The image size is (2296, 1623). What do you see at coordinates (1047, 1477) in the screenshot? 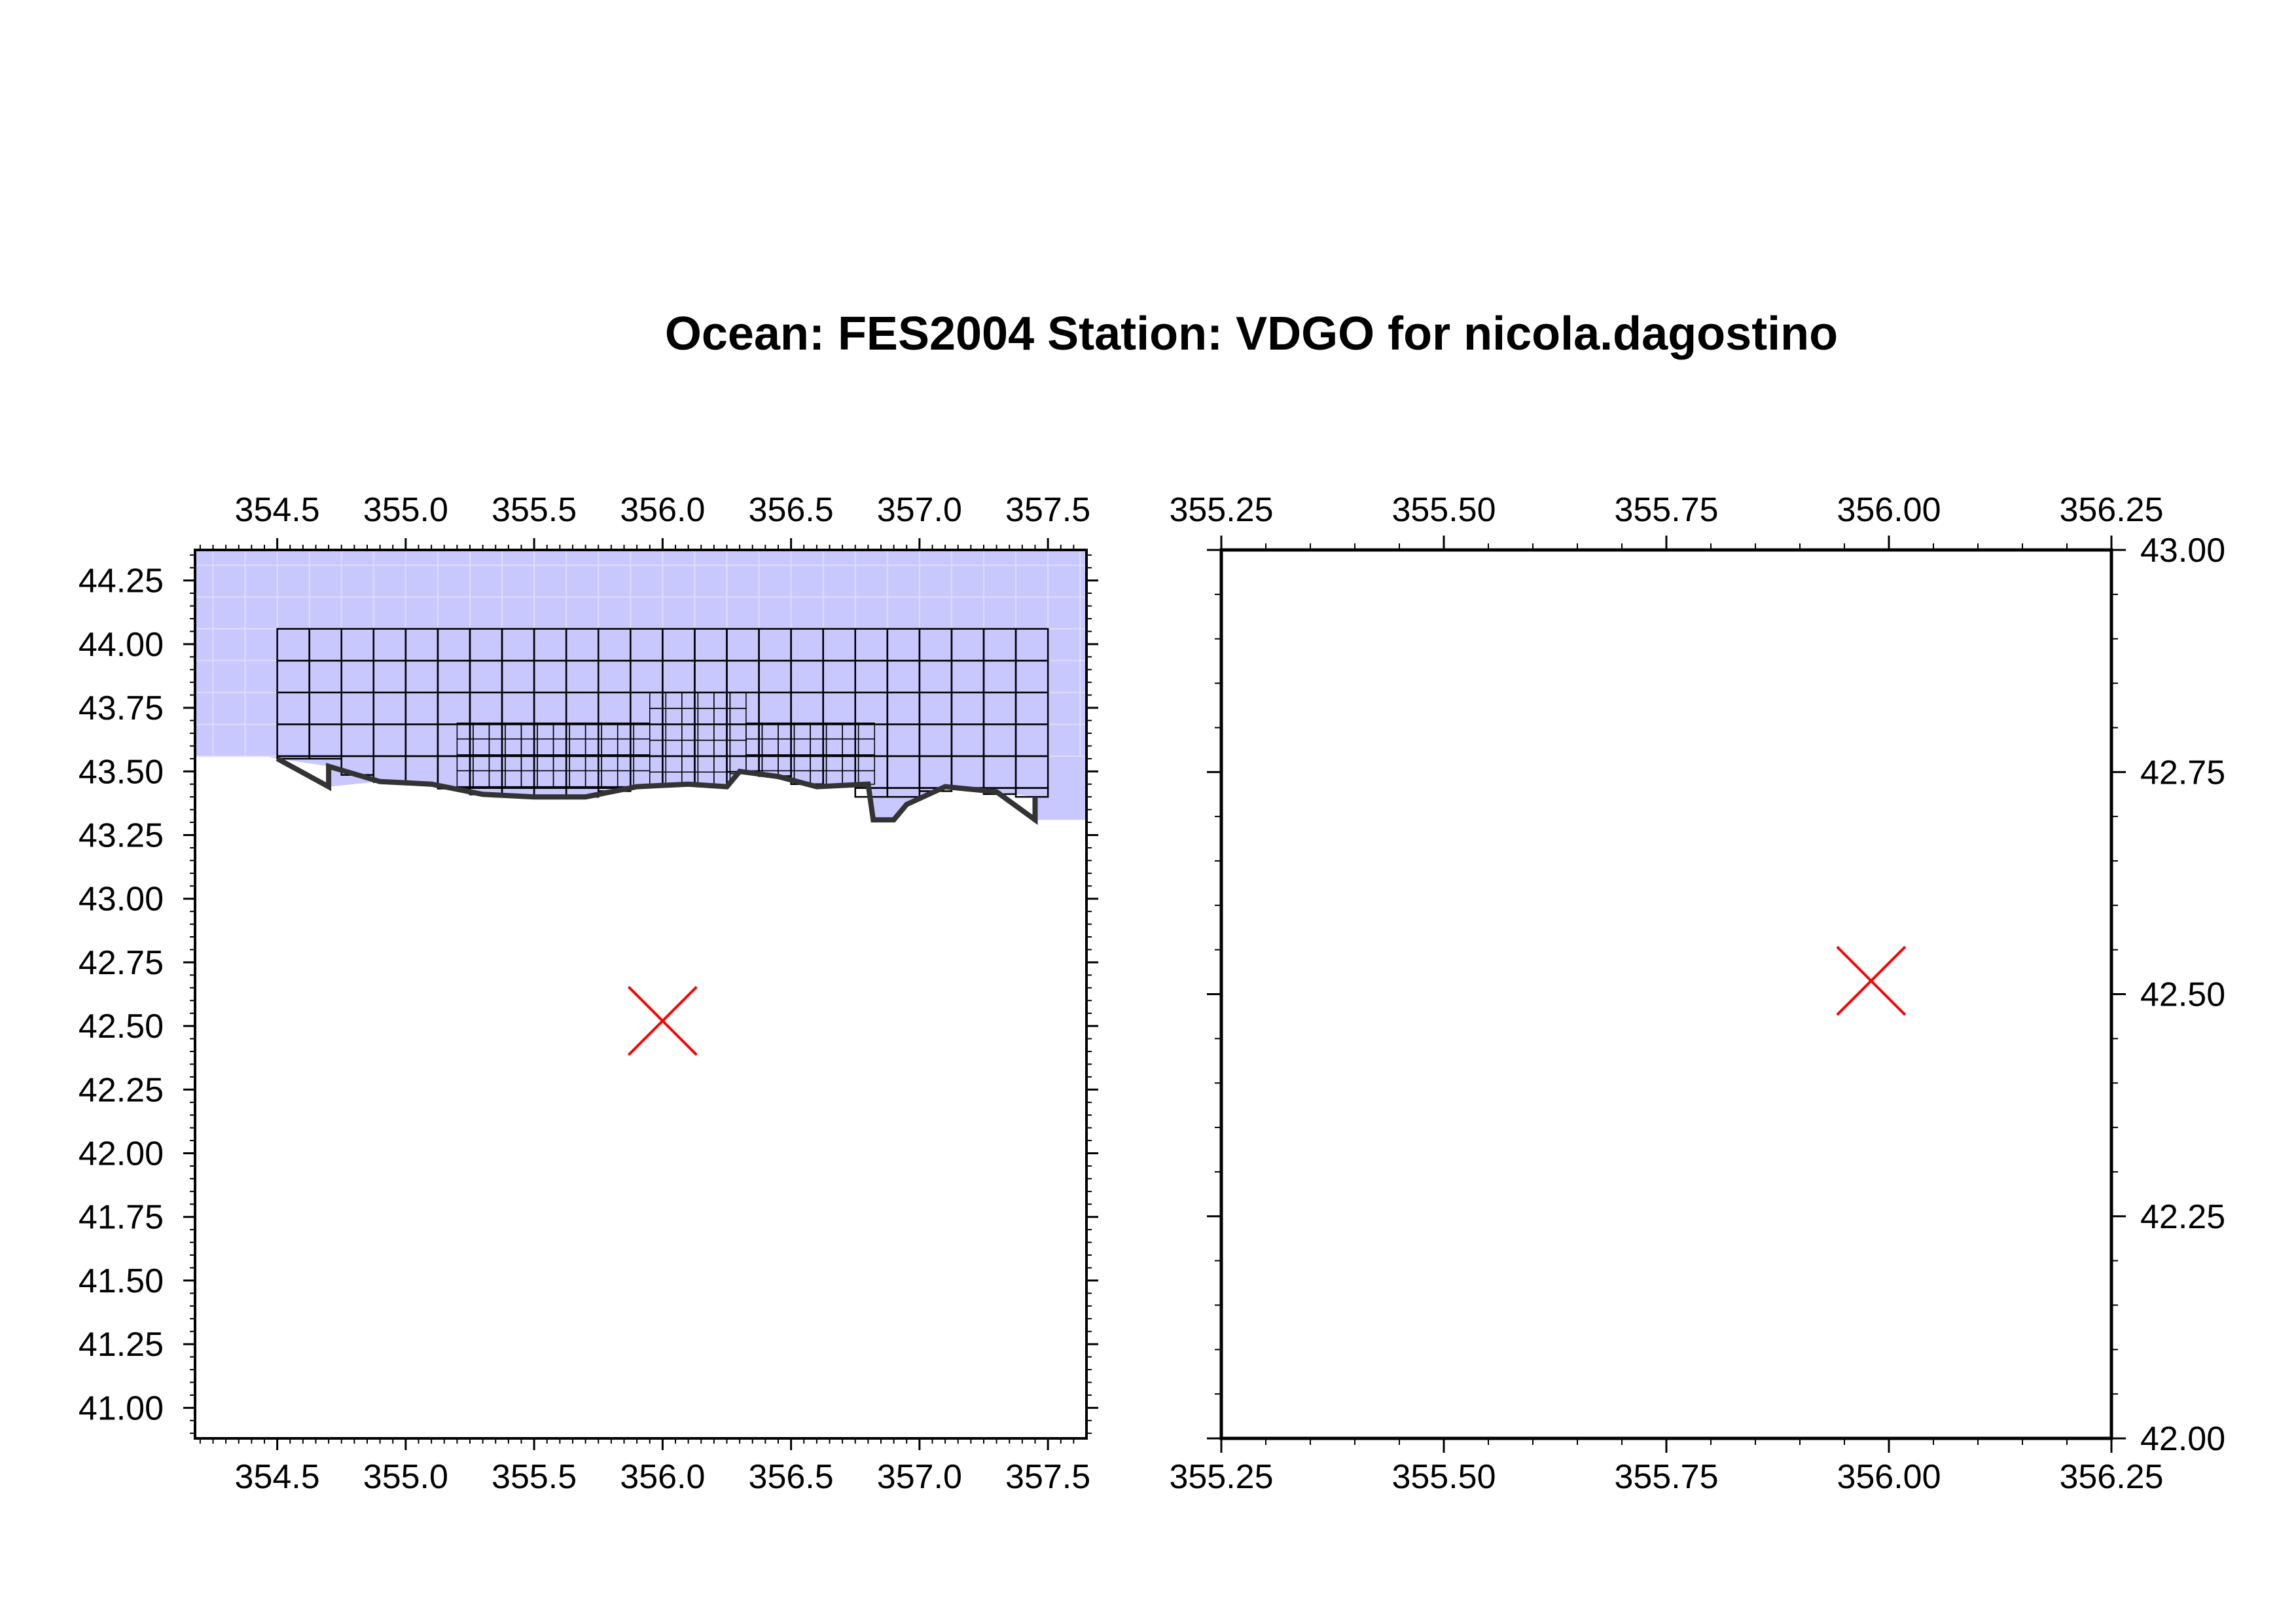
I see `x-tick-label-bottom: 357.5` at bounding box center [1047, 1477].